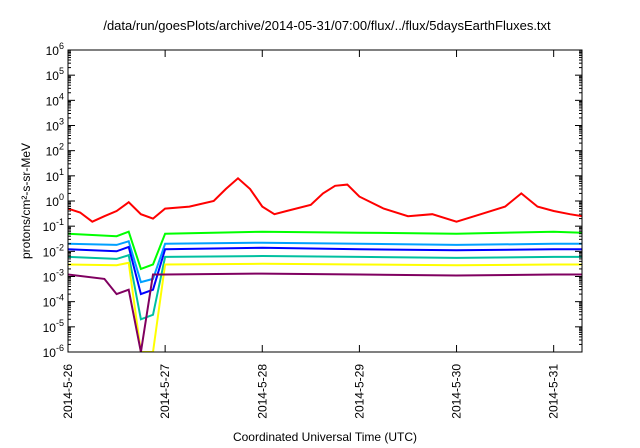 This screenshot has height=448, width=640. Describe the element at coordinates (55, 49) in the screenshot. I see `y-tick-label: 10⁶` at that location.